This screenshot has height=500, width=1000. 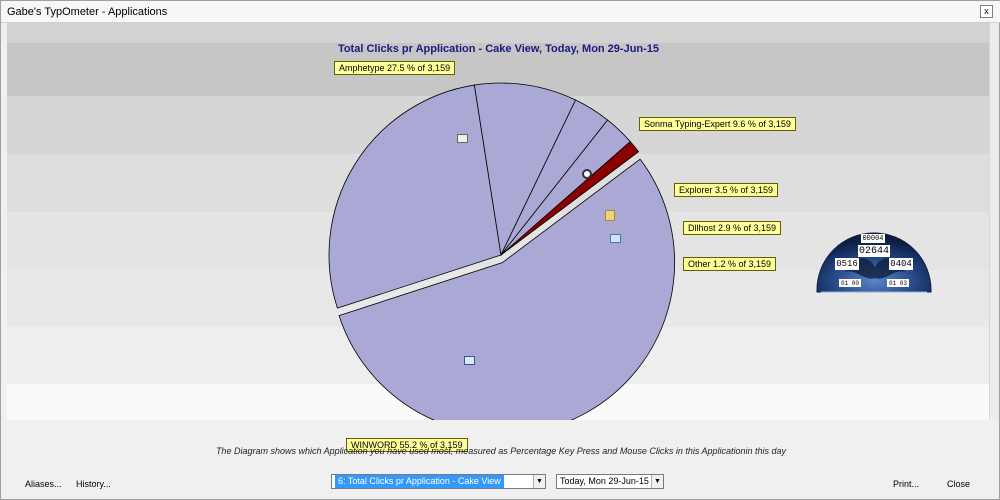 I want to click on slice-label-other: Other 1.2 % of 3,159, so click(x=730, y=264).